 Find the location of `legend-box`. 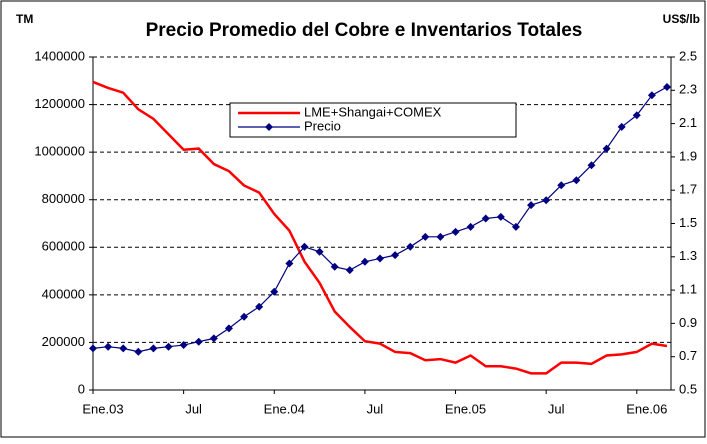

legend-box is located at coordinates (373, 120).